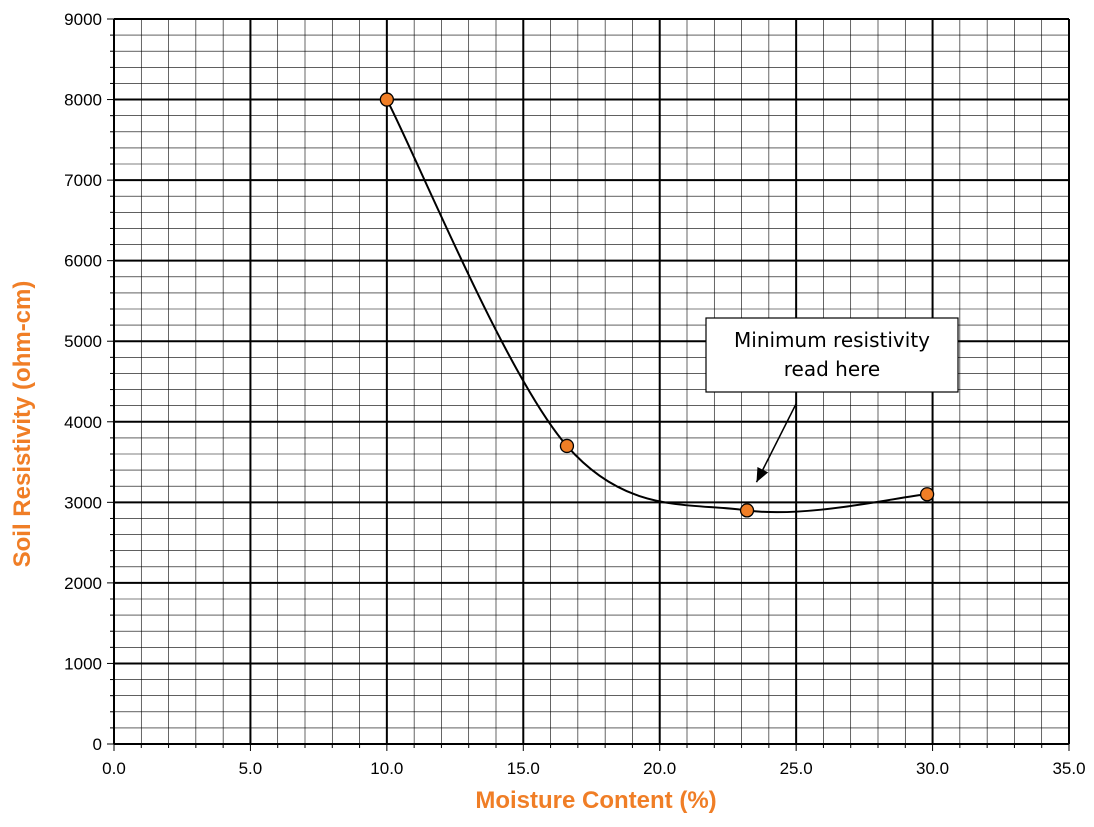 The width and height of the screenshot is (1094, 827). What do you see at coordinates (83, 261) in the screenshot?
I see `y-tick-label: 6000` at bounding box center [83, 261].